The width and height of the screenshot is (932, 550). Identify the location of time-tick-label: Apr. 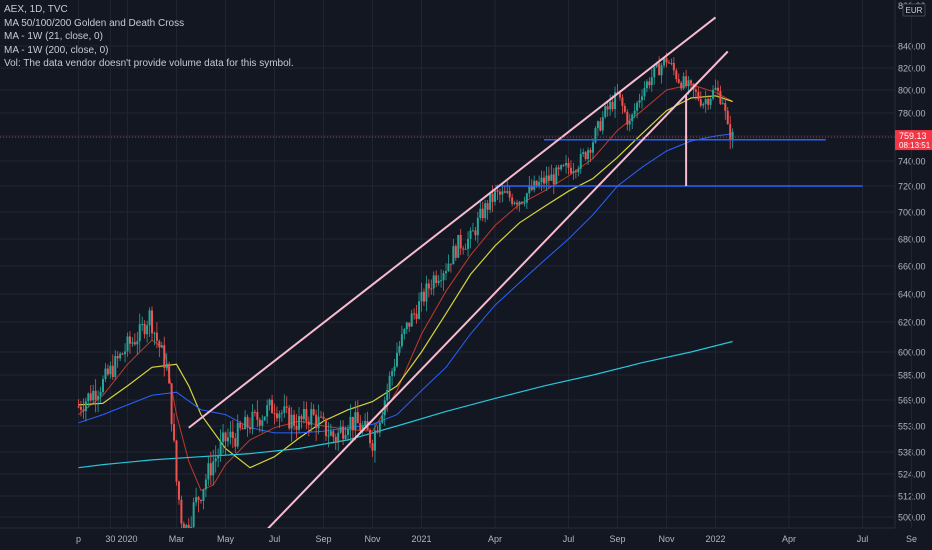
(789, 539).